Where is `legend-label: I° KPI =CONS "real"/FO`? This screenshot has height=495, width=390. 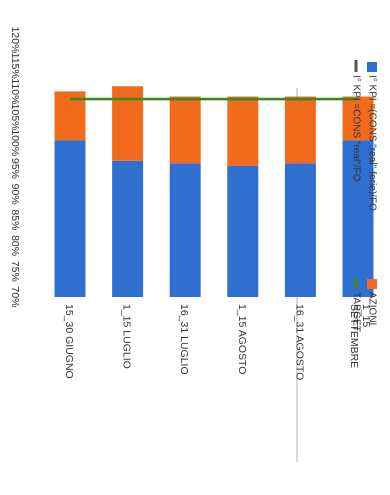
legend-label: I° KPI =CONS "real"/FO is located at coordinates (355, 128).